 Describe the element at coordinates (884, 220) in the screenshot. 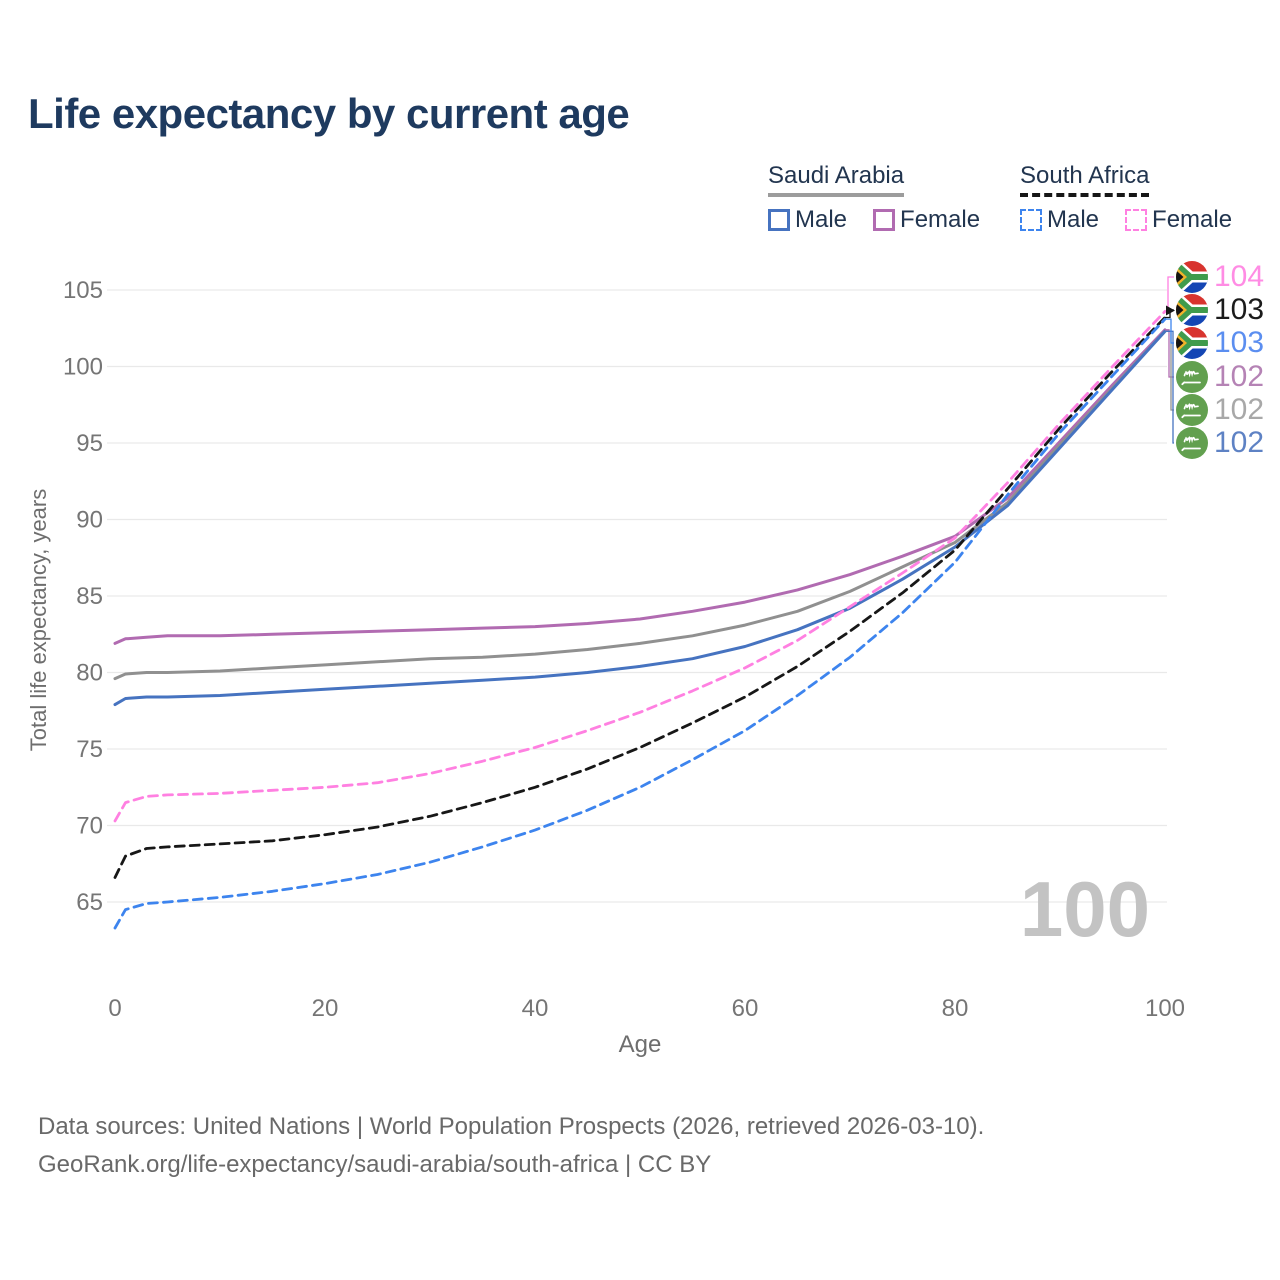

I see `legend-swatch-saudi-female-icon` at that location.